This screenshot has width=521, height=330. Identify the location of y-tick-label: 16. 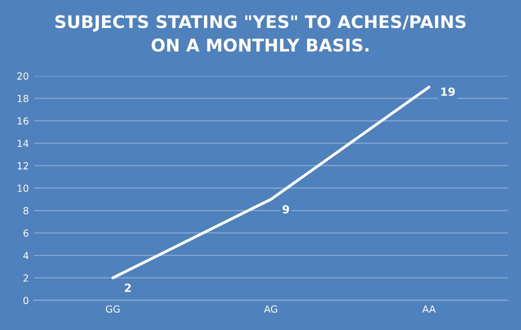
(23, 121).